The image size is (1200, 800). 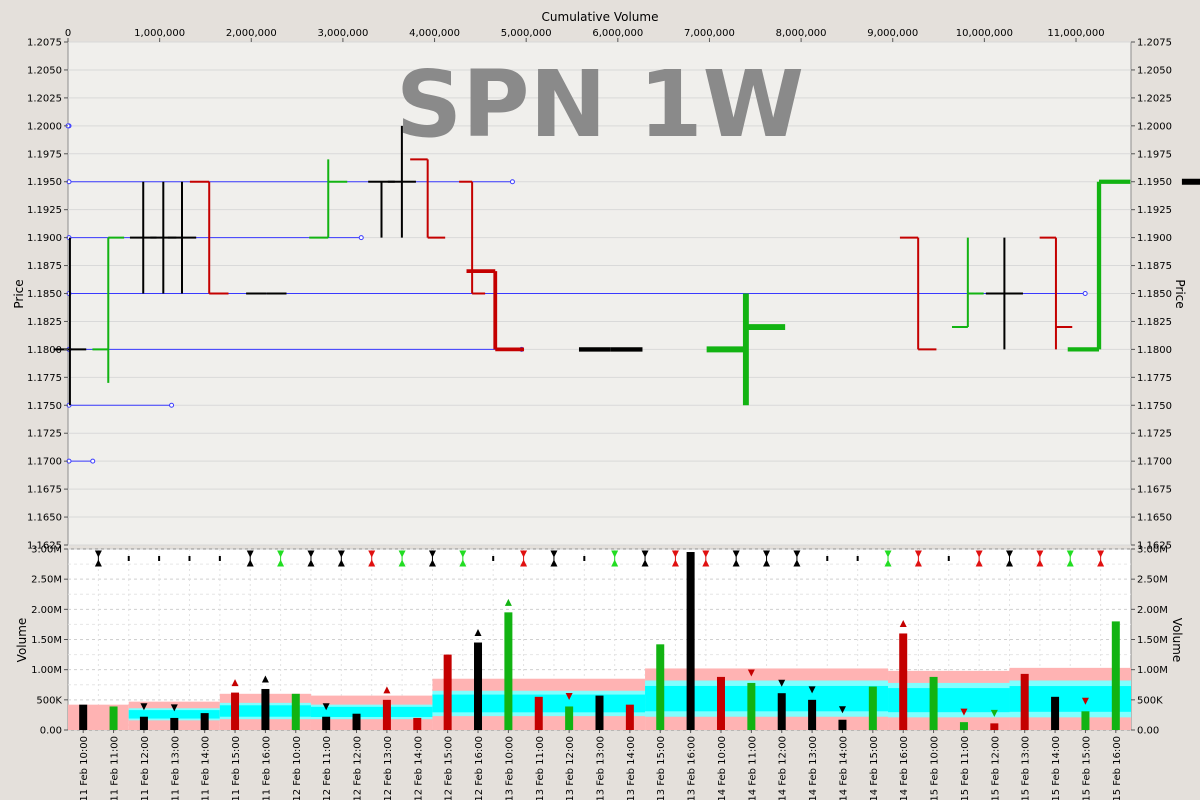 What do you see at coordinates (479, 768) in the screenshot?
I see `time-tick-label: 12 Feb 16:00` at bounding box center [479, 768].